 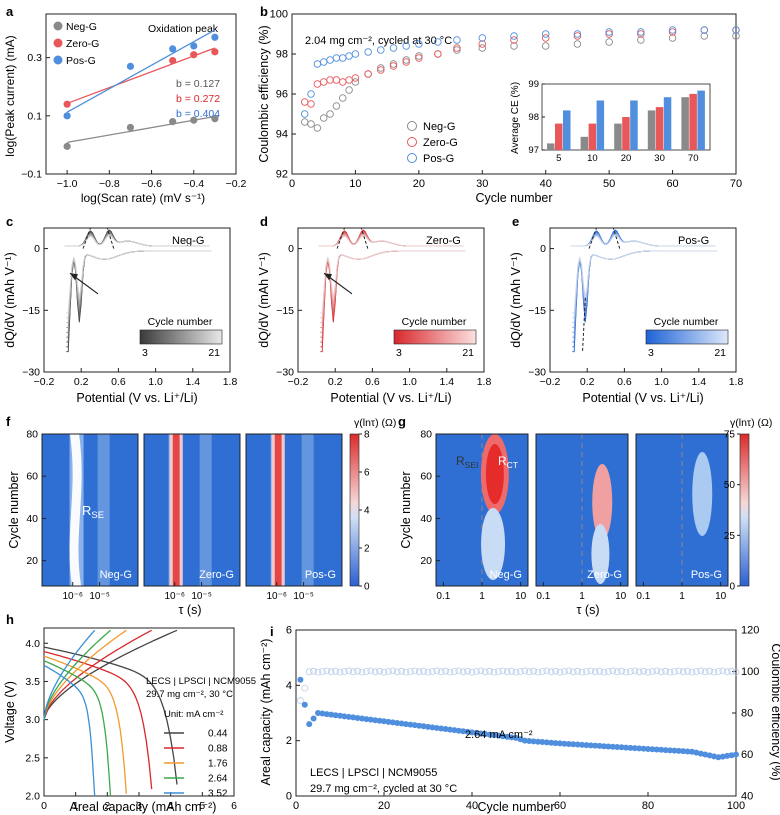 What do you see at coordinates (205, 510) in the screenshot?
I see `heatmap-band` at bounding box center [205, 510].